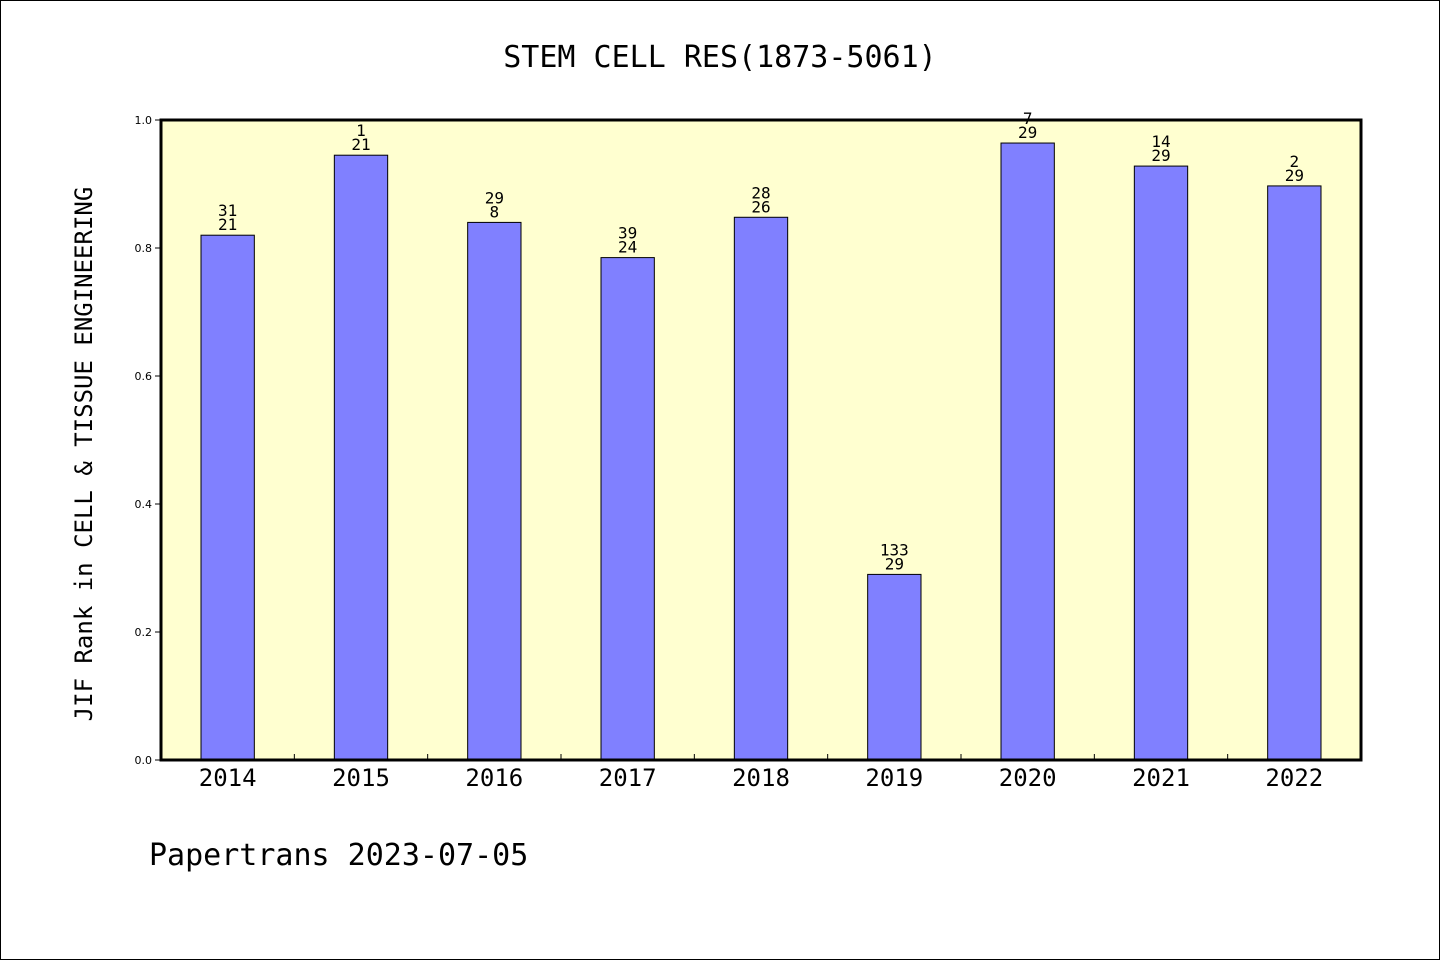 The width and height of the screenshot is (1440, 960). What do you see at coordinates (760, 192) in the screenshot?
I see `bar-label-top: 28` at bounding box center [760, 192].